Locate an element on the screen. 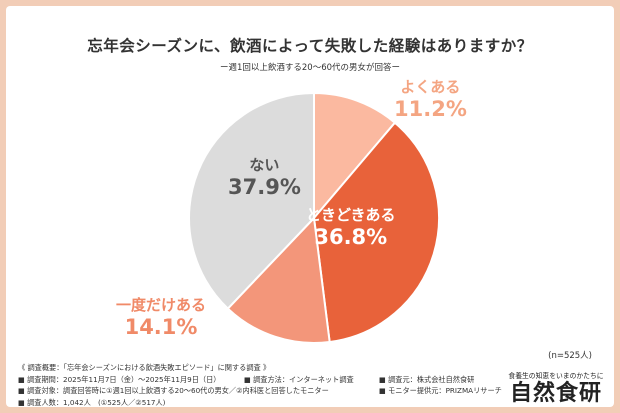  notes-count: ■ 調査人数：1,042人 (①525人／②517人) is located at coordinates (92, 402).